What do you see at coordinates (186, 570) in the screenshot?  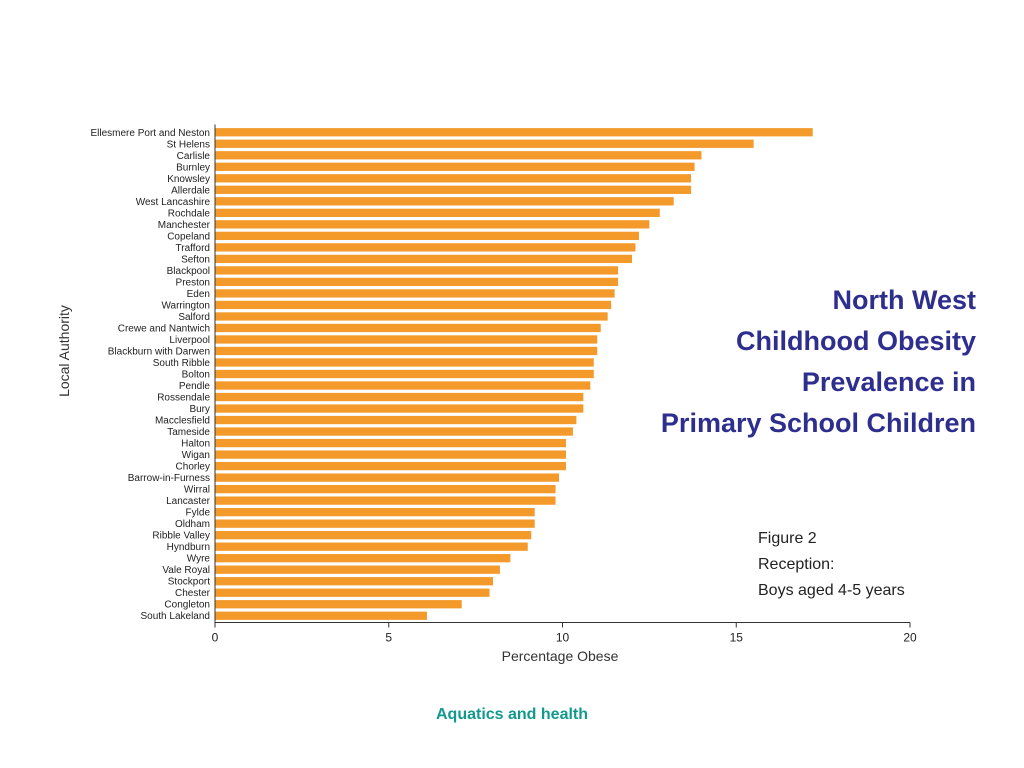 I see `category-label: Vale Royal` at bounding box center [186, 570].